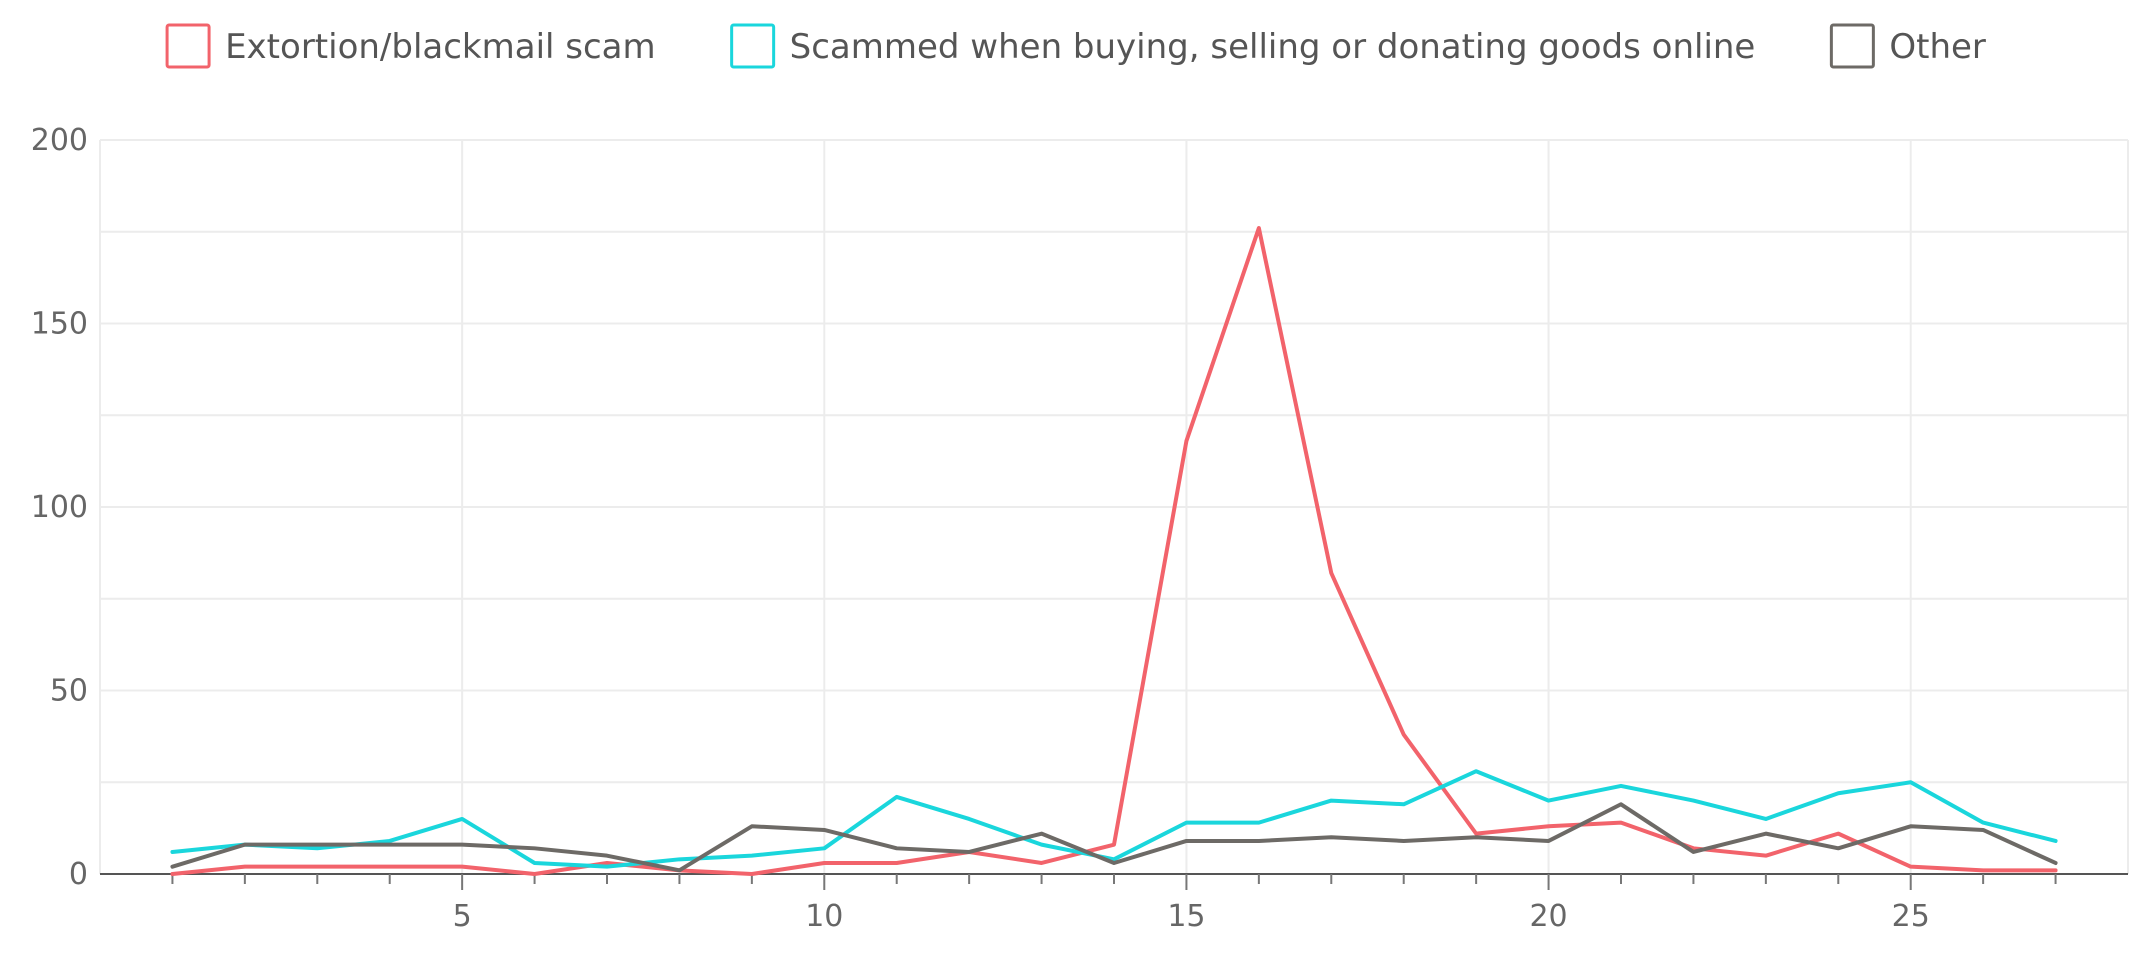 This screenshot has height=957, width=2153. I want to click on y-tick-label: 150, so click(59, 324).